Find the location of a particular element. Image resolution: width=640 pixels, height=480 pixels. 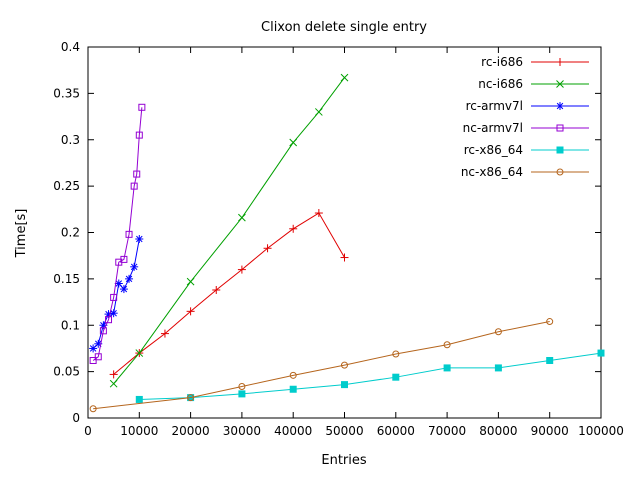

x-tick-label: 60000 is located at coordinates (396, 431).